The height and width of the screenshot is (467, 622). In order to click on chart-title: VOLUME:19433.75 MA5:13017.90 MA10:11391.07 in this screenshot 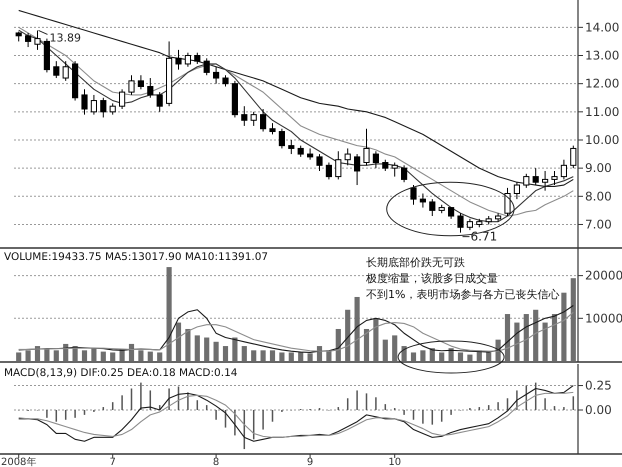, I will do `click(136, 257)`.